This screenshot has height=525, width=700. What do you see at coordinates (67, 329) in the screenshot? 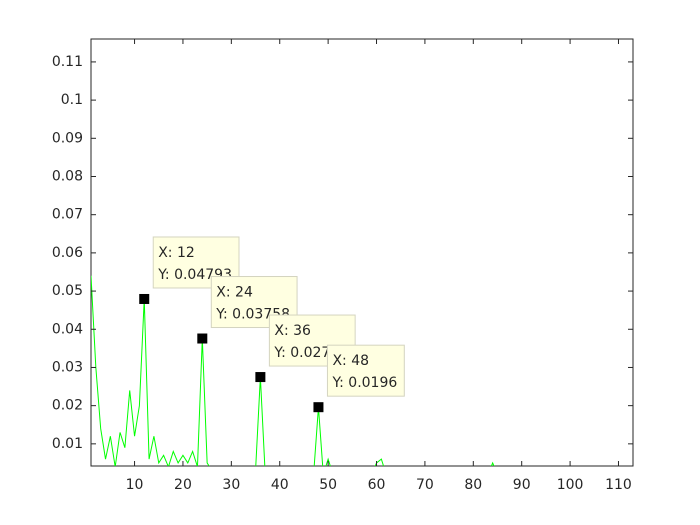
I see `y-tick-label: 0.04` at bounding box center [67, 329].